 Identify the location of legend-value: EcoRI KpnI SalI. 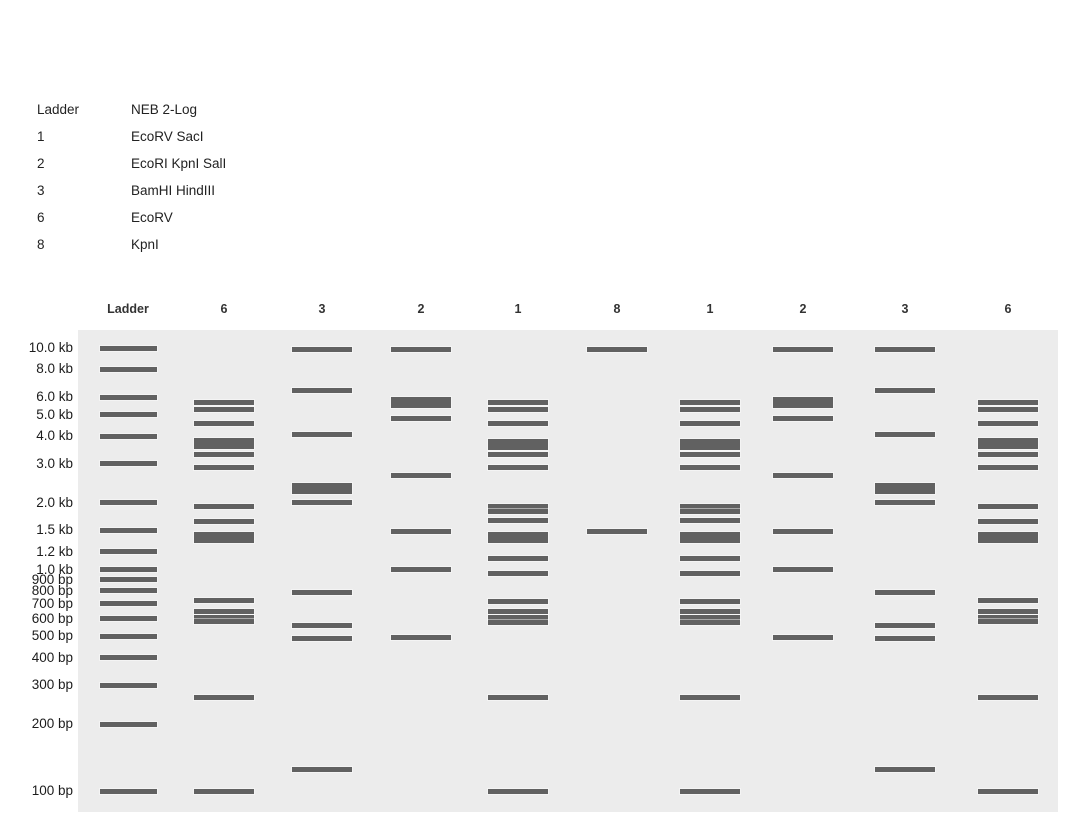
(179, 163).